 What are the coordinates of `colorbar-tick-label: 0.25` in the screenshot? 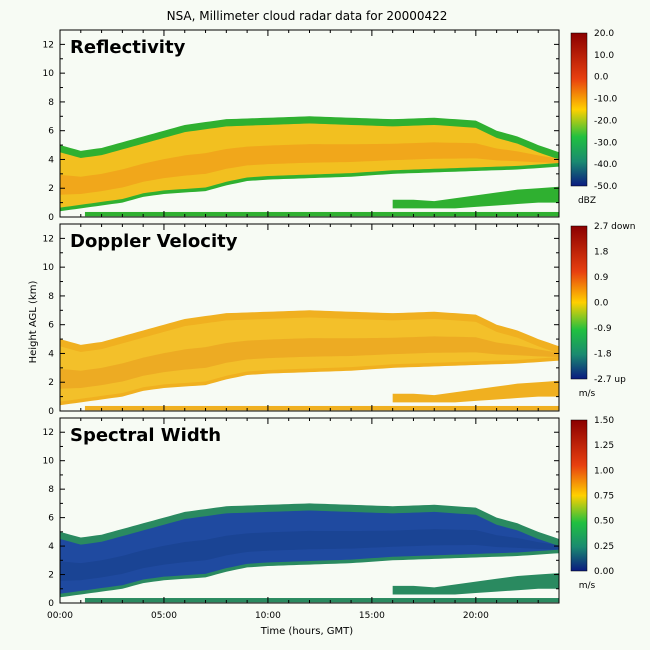 It's located at (604, 547).